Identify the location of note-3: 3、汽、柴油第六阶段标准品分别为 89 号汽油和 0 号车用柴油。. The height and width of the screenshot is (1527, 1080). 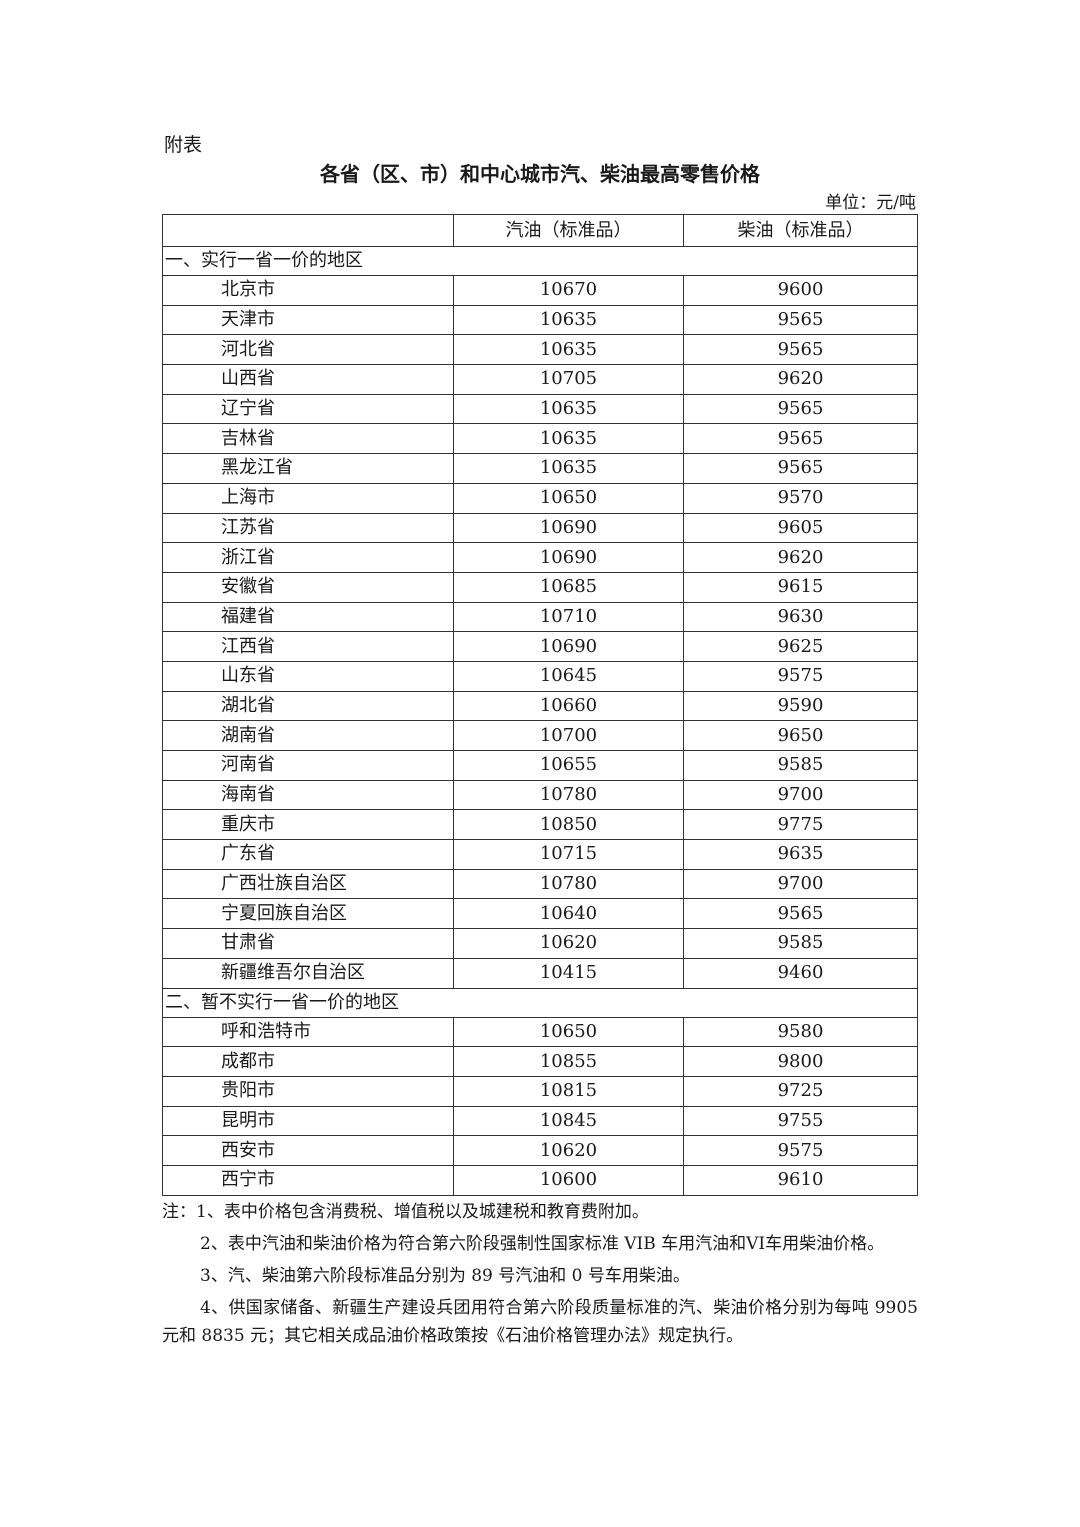
(445, 1276).